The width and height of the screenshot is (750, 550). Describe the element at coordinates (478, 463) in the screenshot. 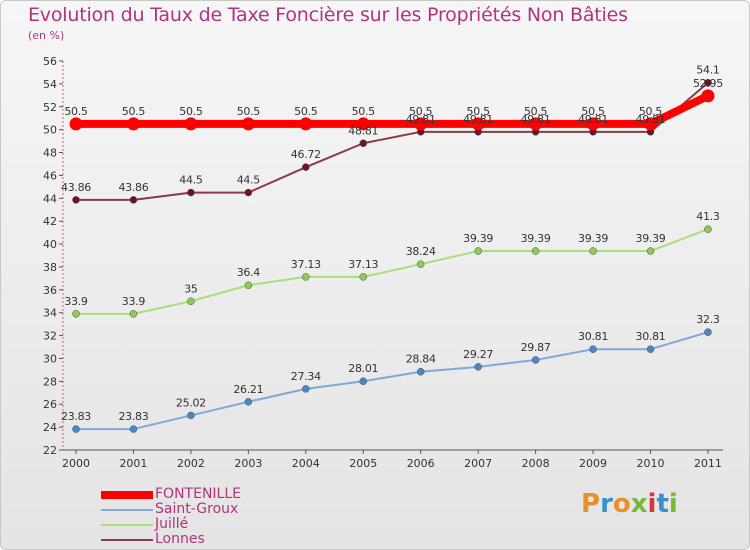

I see `x-tick-label: 2007` at that location.